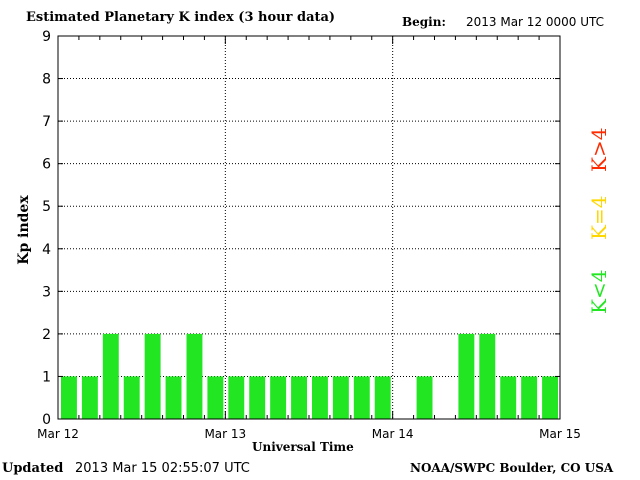 This screenshot has height=480, width=640. I want to click on y-tick-label: 0, so click(46, 420).